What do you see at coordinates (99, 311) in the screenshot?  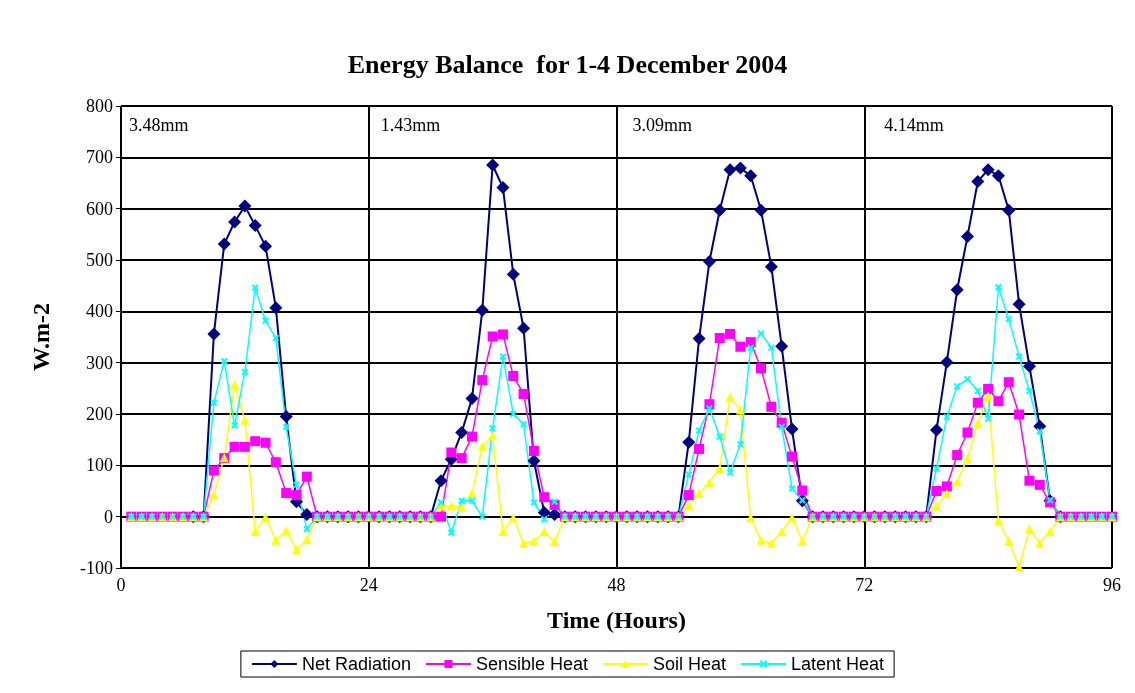 I see `y-tick-label: 400` at bounding box center [99, 311].